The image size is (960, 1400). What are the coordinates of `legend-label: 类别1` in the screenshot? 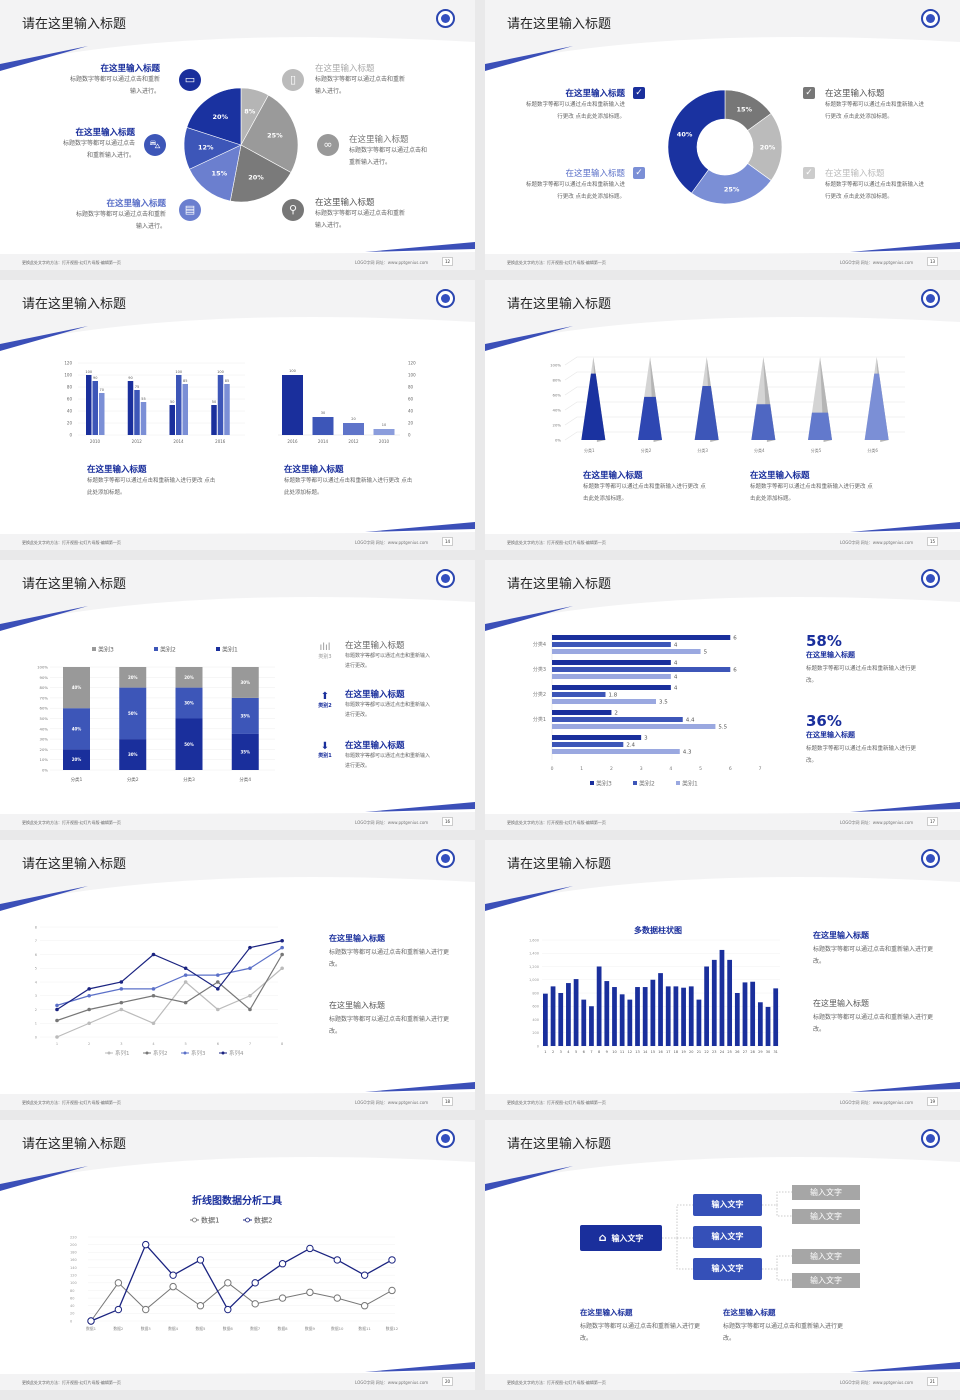 It's located at (230, 650).